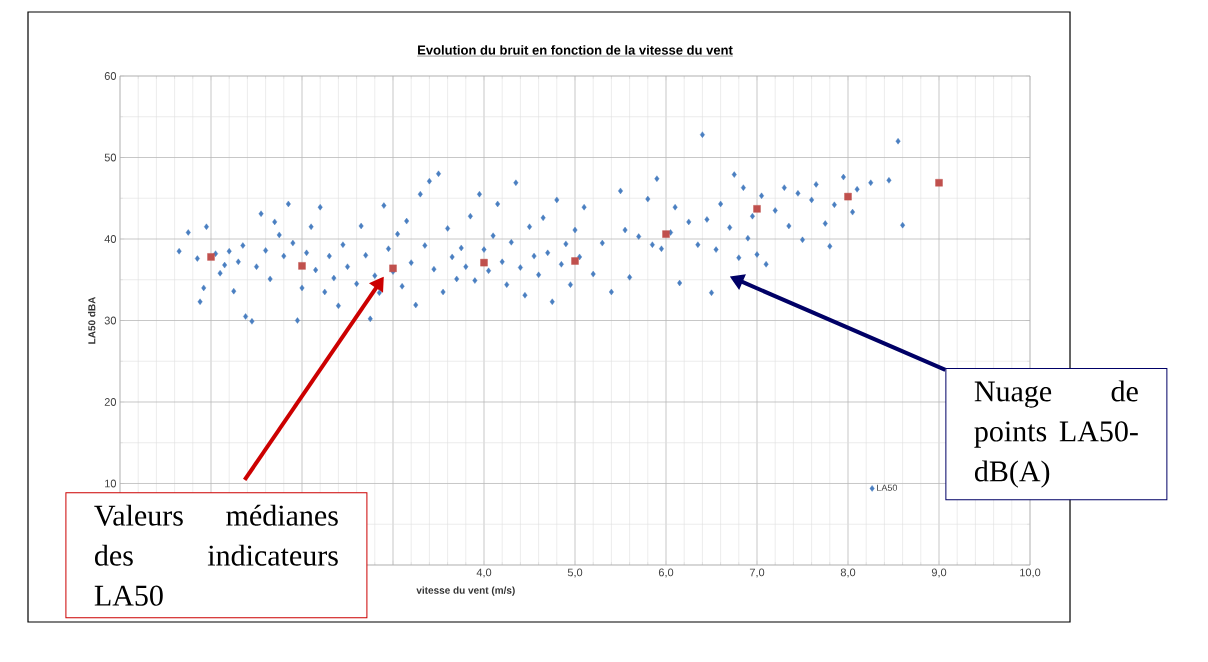  What do you see at coordinates (110, 402) in the screenshot?
I see `y-tick-label: 20` at bounding box center [110, 402].